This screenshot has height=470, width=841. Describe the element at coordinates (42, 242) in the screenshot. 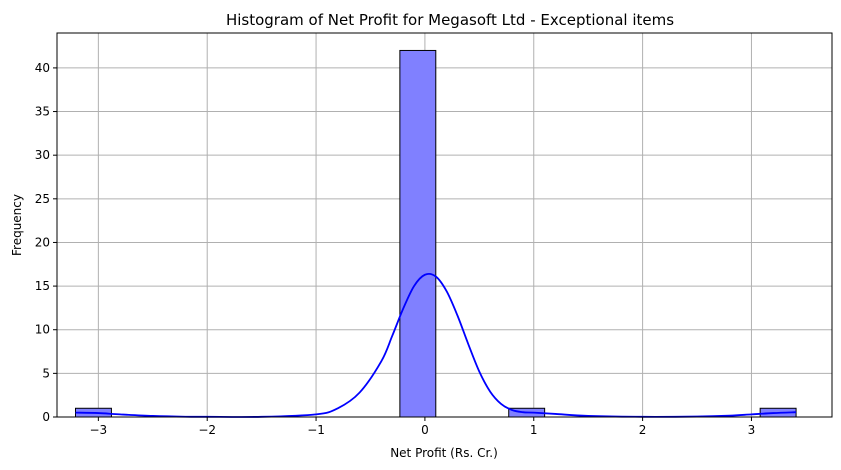

I see `y-tick-label: 20` at that location.